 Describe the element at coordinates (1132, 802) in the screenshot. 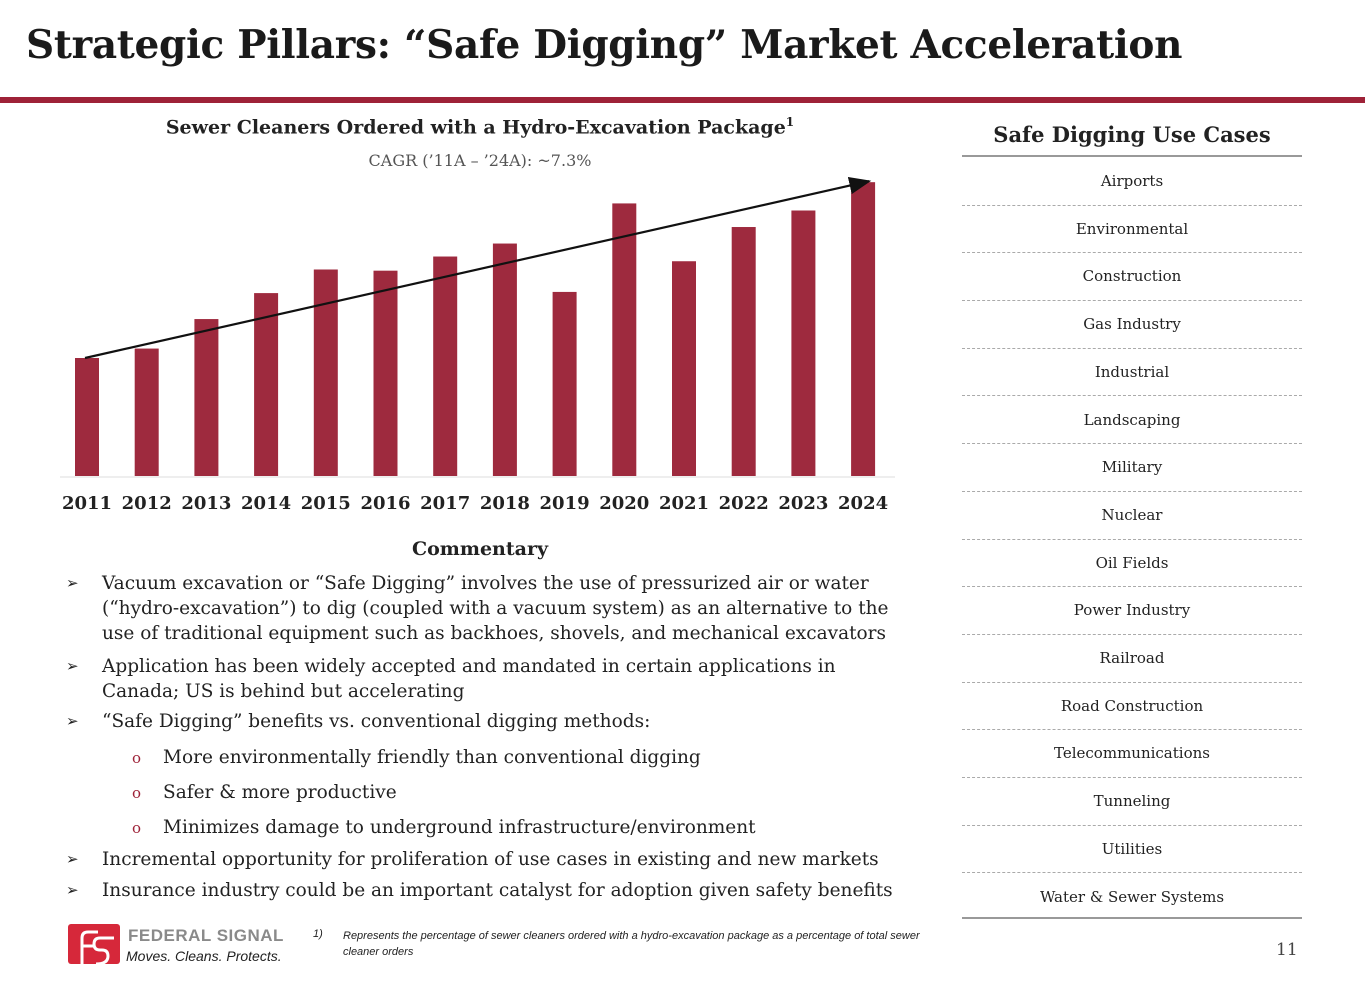

I see `use-case-item: Tunneling` at that location.